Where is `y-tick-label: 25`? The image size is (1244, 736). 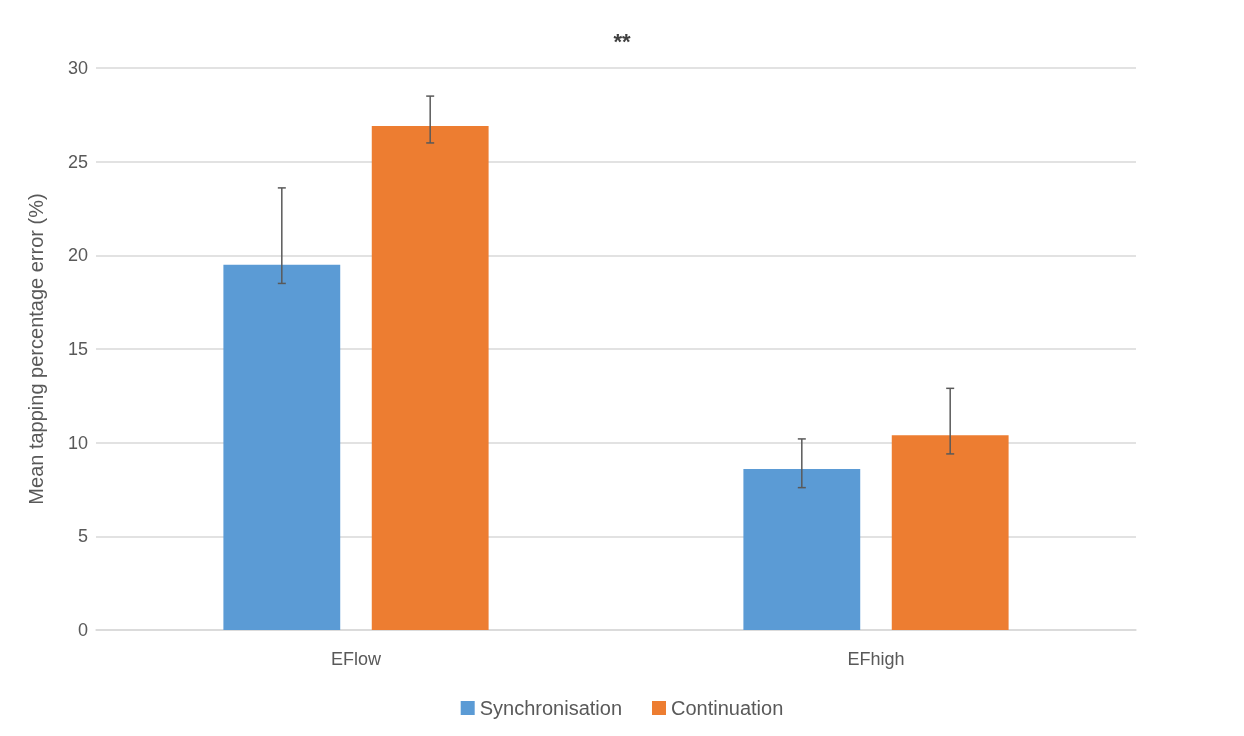 y-tick-label: 25 is located at coordinates (77, 161).